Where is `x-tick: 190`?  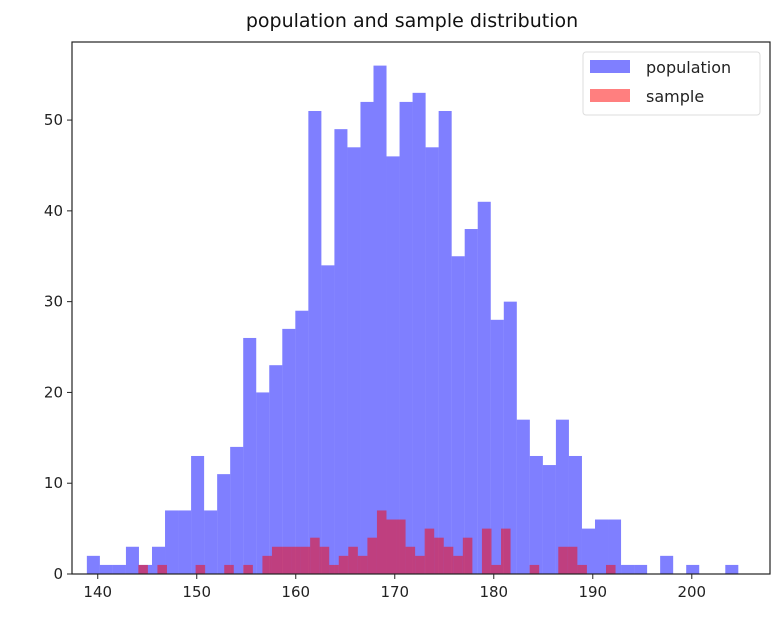 x-tick: 190 is located at coordinates (592, 587).